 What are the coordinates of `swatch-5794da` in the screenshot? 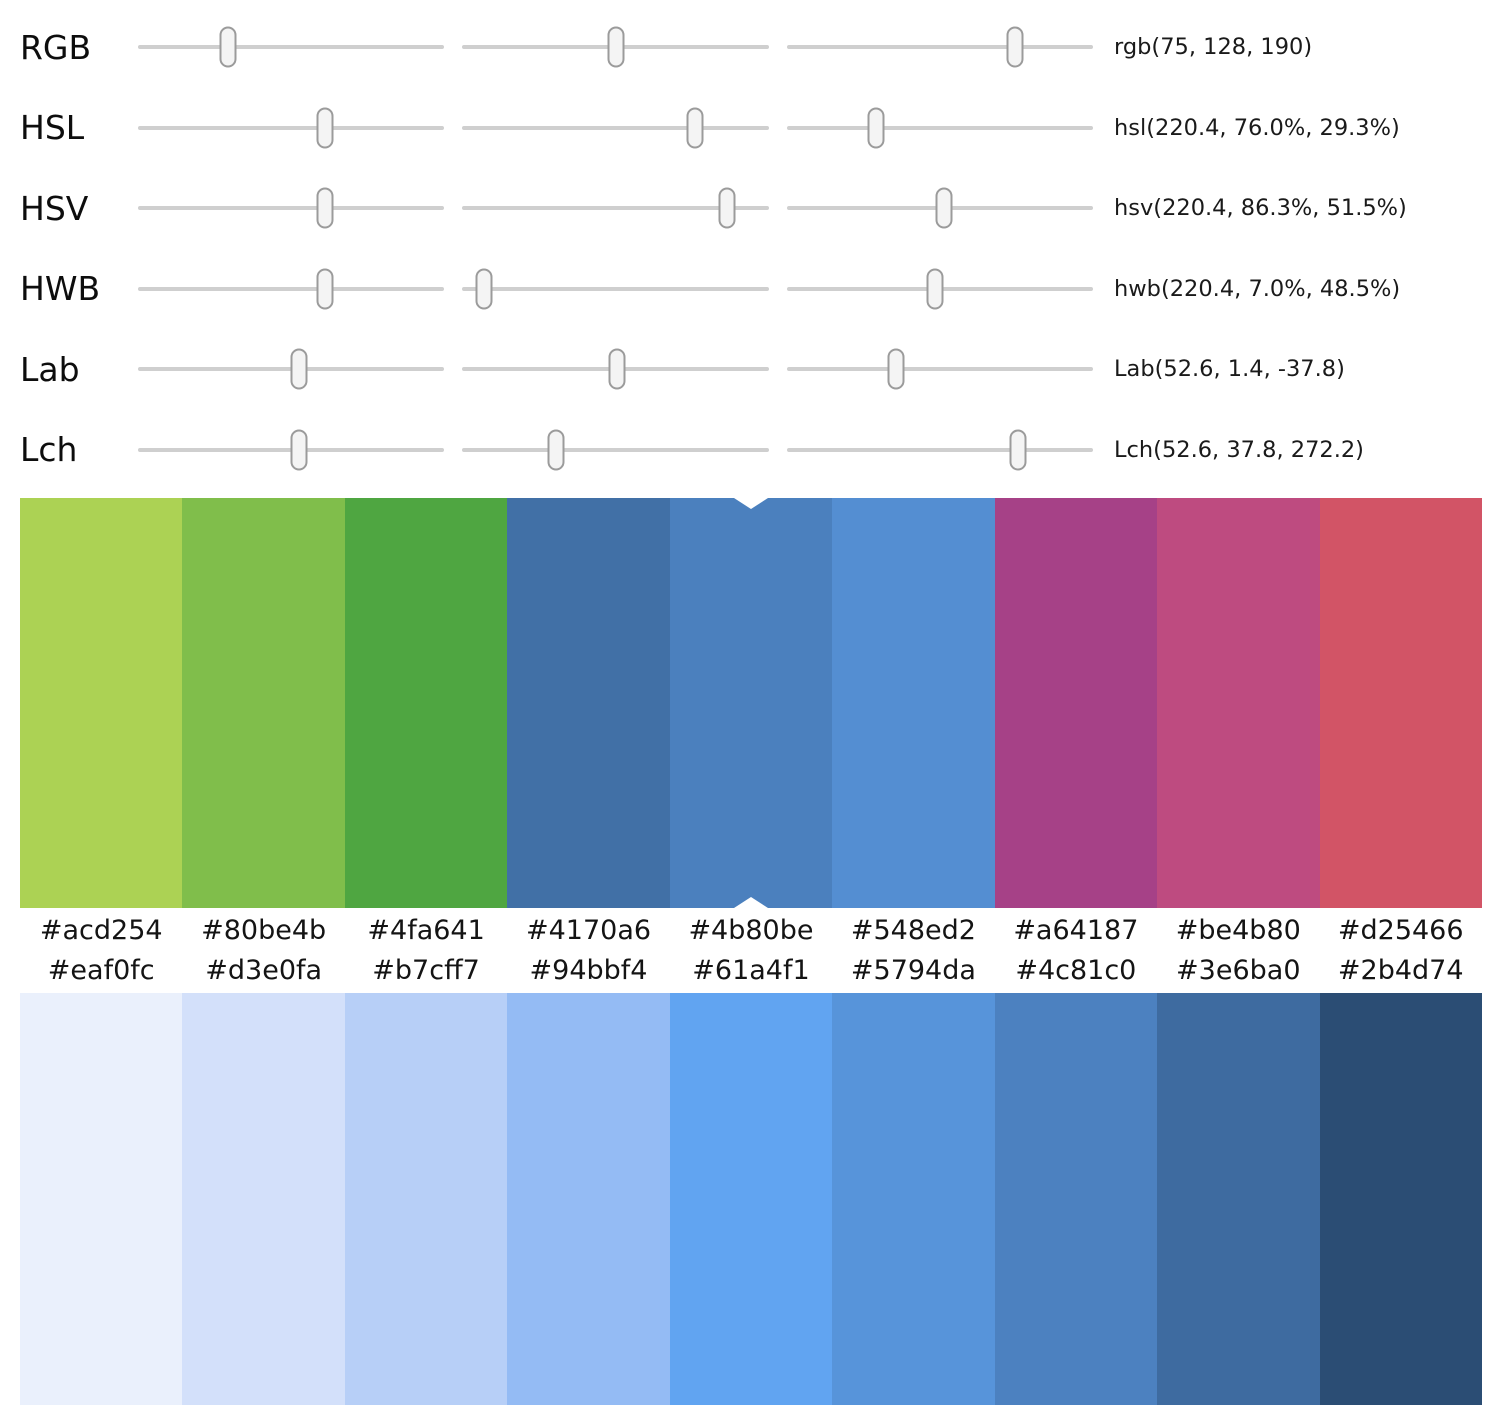 It's located at (913, 1199).